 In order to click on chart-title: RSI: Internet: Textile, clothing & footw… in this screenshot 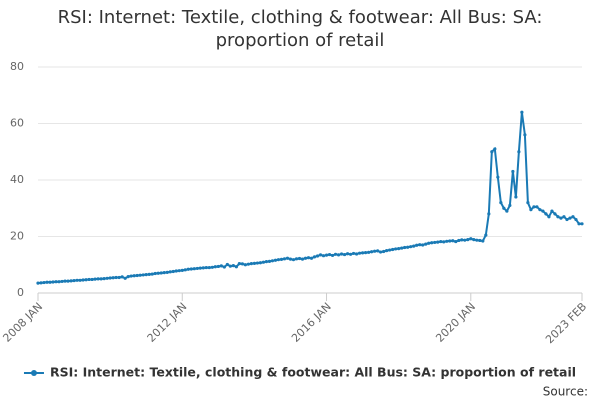, I will do `click(300, 29)`.